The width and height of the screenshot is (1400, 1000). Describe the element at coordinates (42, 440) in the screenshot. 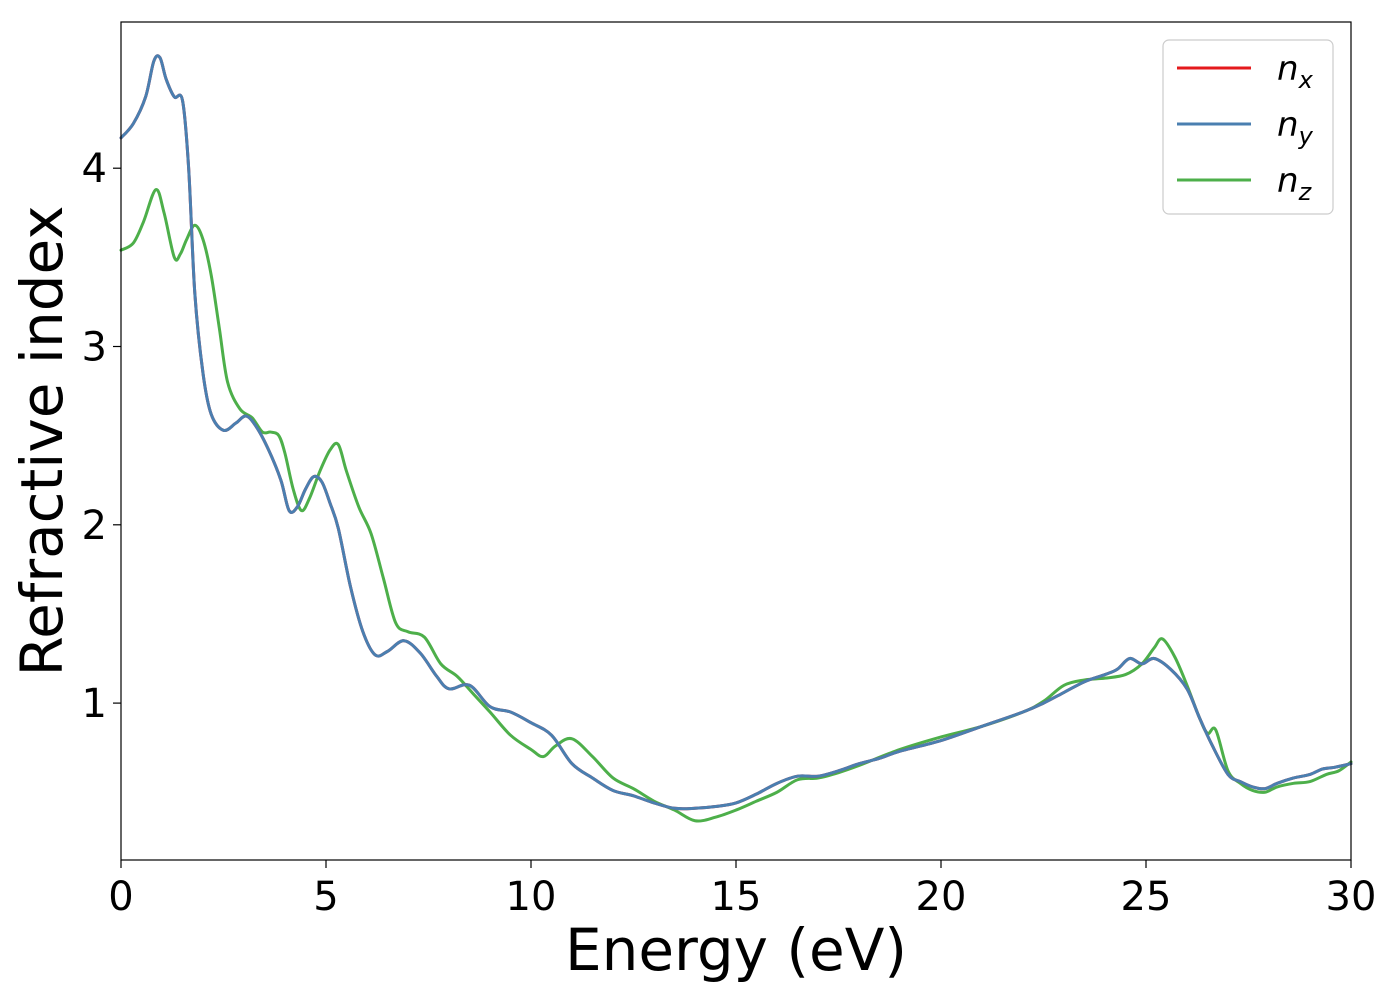

I see `y-axis-title: Refractive index` at that location.